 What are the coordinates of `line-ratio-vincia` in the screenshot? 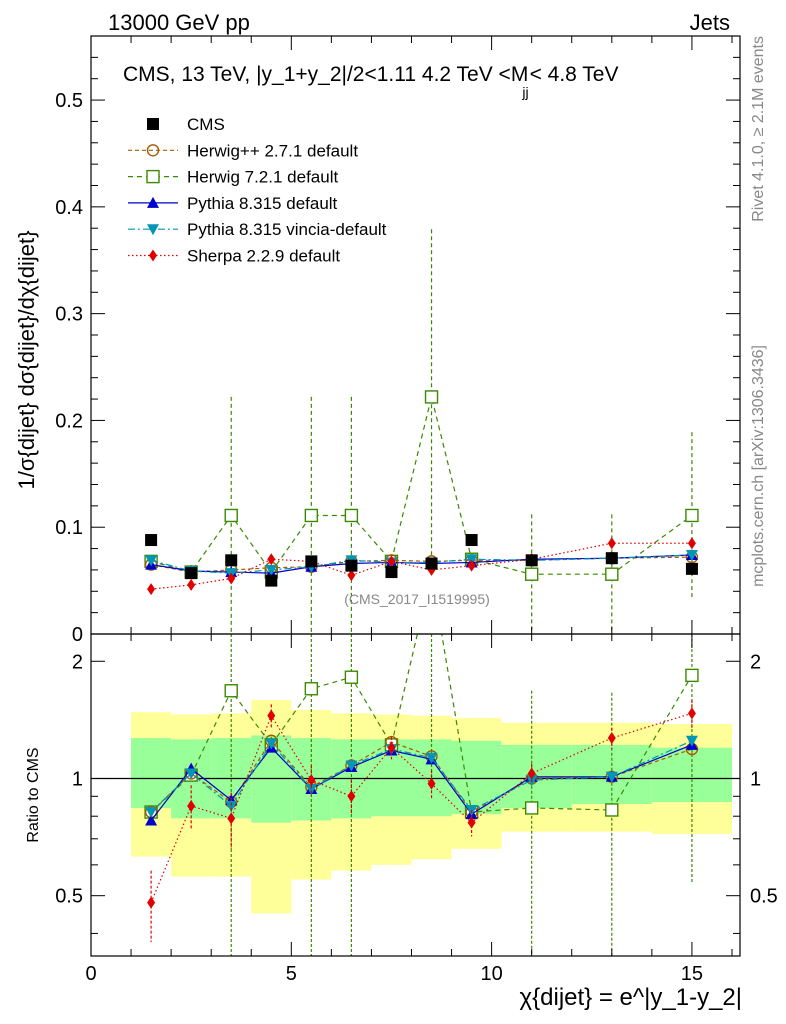 It's located at (421, 776).